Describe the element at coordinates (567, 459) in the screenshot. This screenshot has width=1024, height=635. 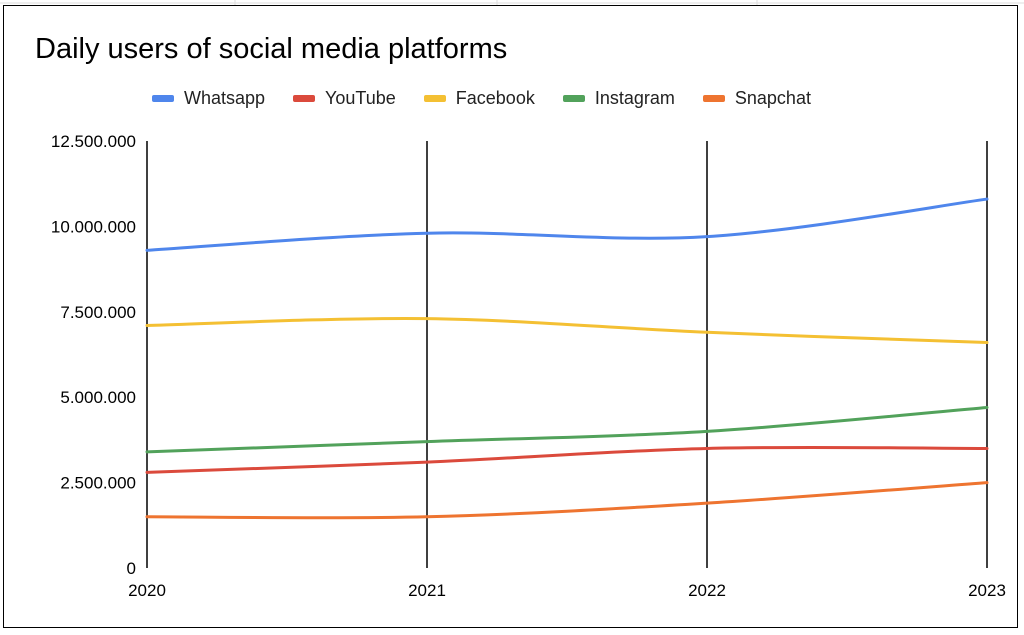
I see `series-line-youtube` at that location.